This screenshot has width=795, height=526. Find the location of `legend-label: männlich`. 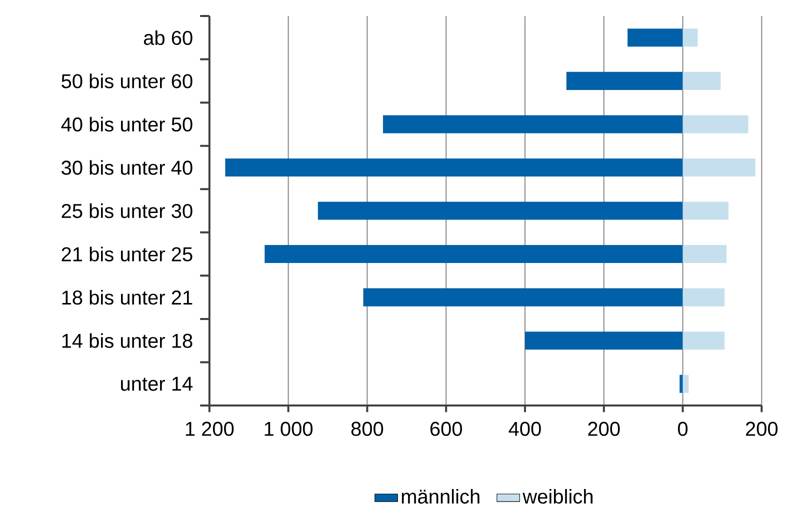

legend-label: männlich is located at coordinates (441, 496).